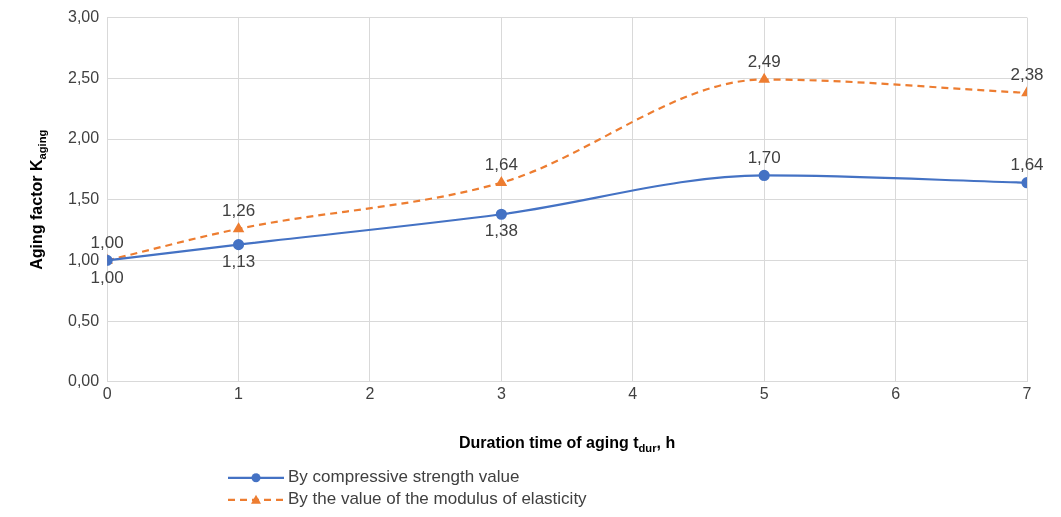 This screenshot has width=1061, height=517. What do you see at coordinates (764, 393) in the screenshot?
I see `x-tick-label: 5` at bounding box center [764, 393].